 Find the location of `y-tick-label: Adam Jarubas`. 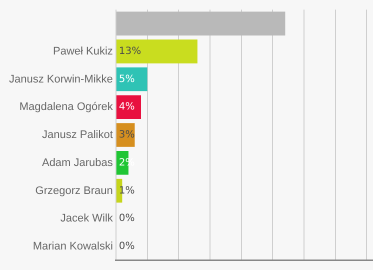

y-tick-label: Adam Jarubas is located at coordinates (78, 162).